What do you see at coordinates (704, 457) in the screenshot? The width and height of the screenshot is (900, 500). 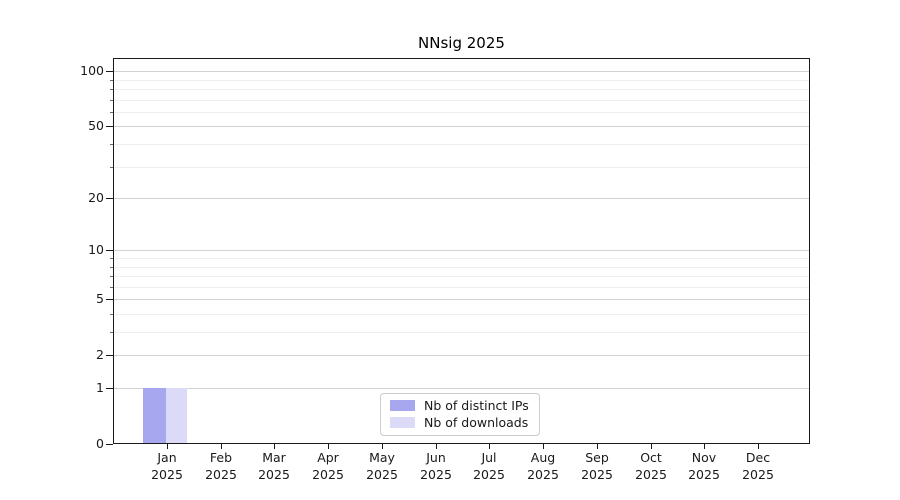 I see `x-tick-label-month: Nov` at bounding box center [704, 457].